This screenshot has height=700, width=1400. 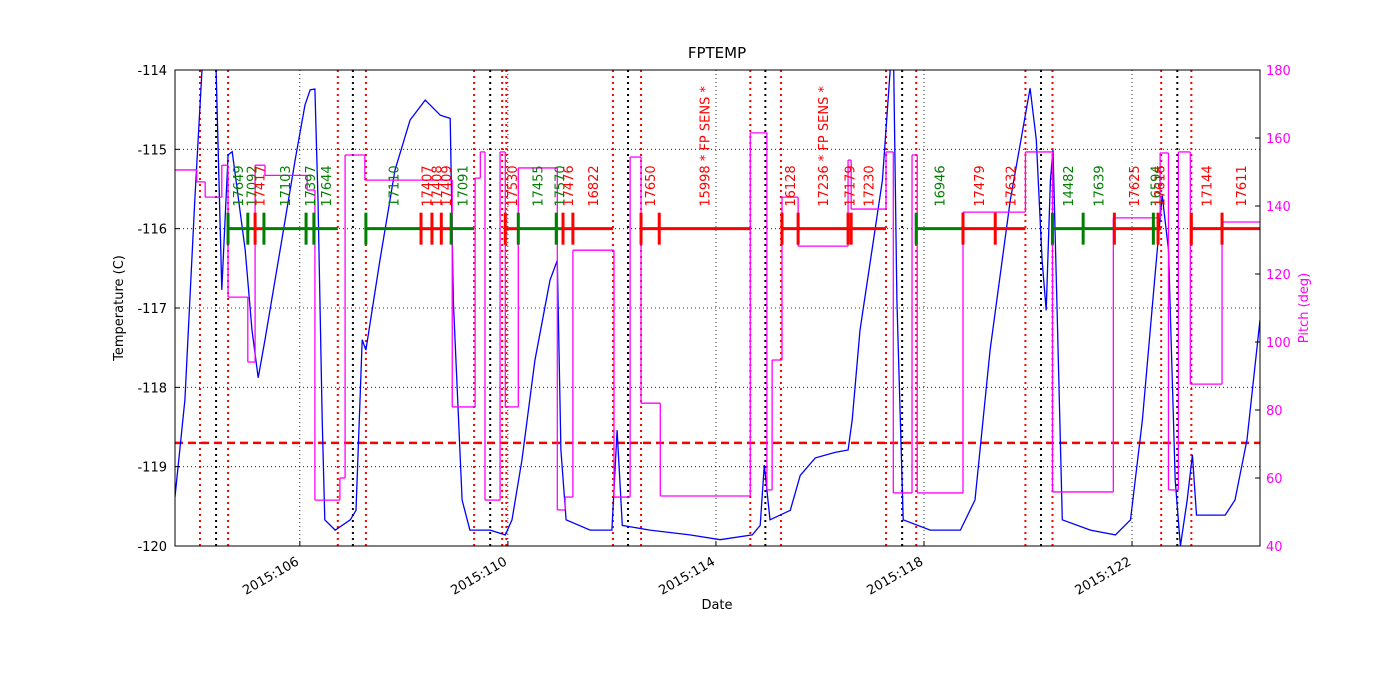 What do you see at coordinates (561, 185) in the screenshot?
I see `obs-label: 17570` at bounding box center [561, 185].